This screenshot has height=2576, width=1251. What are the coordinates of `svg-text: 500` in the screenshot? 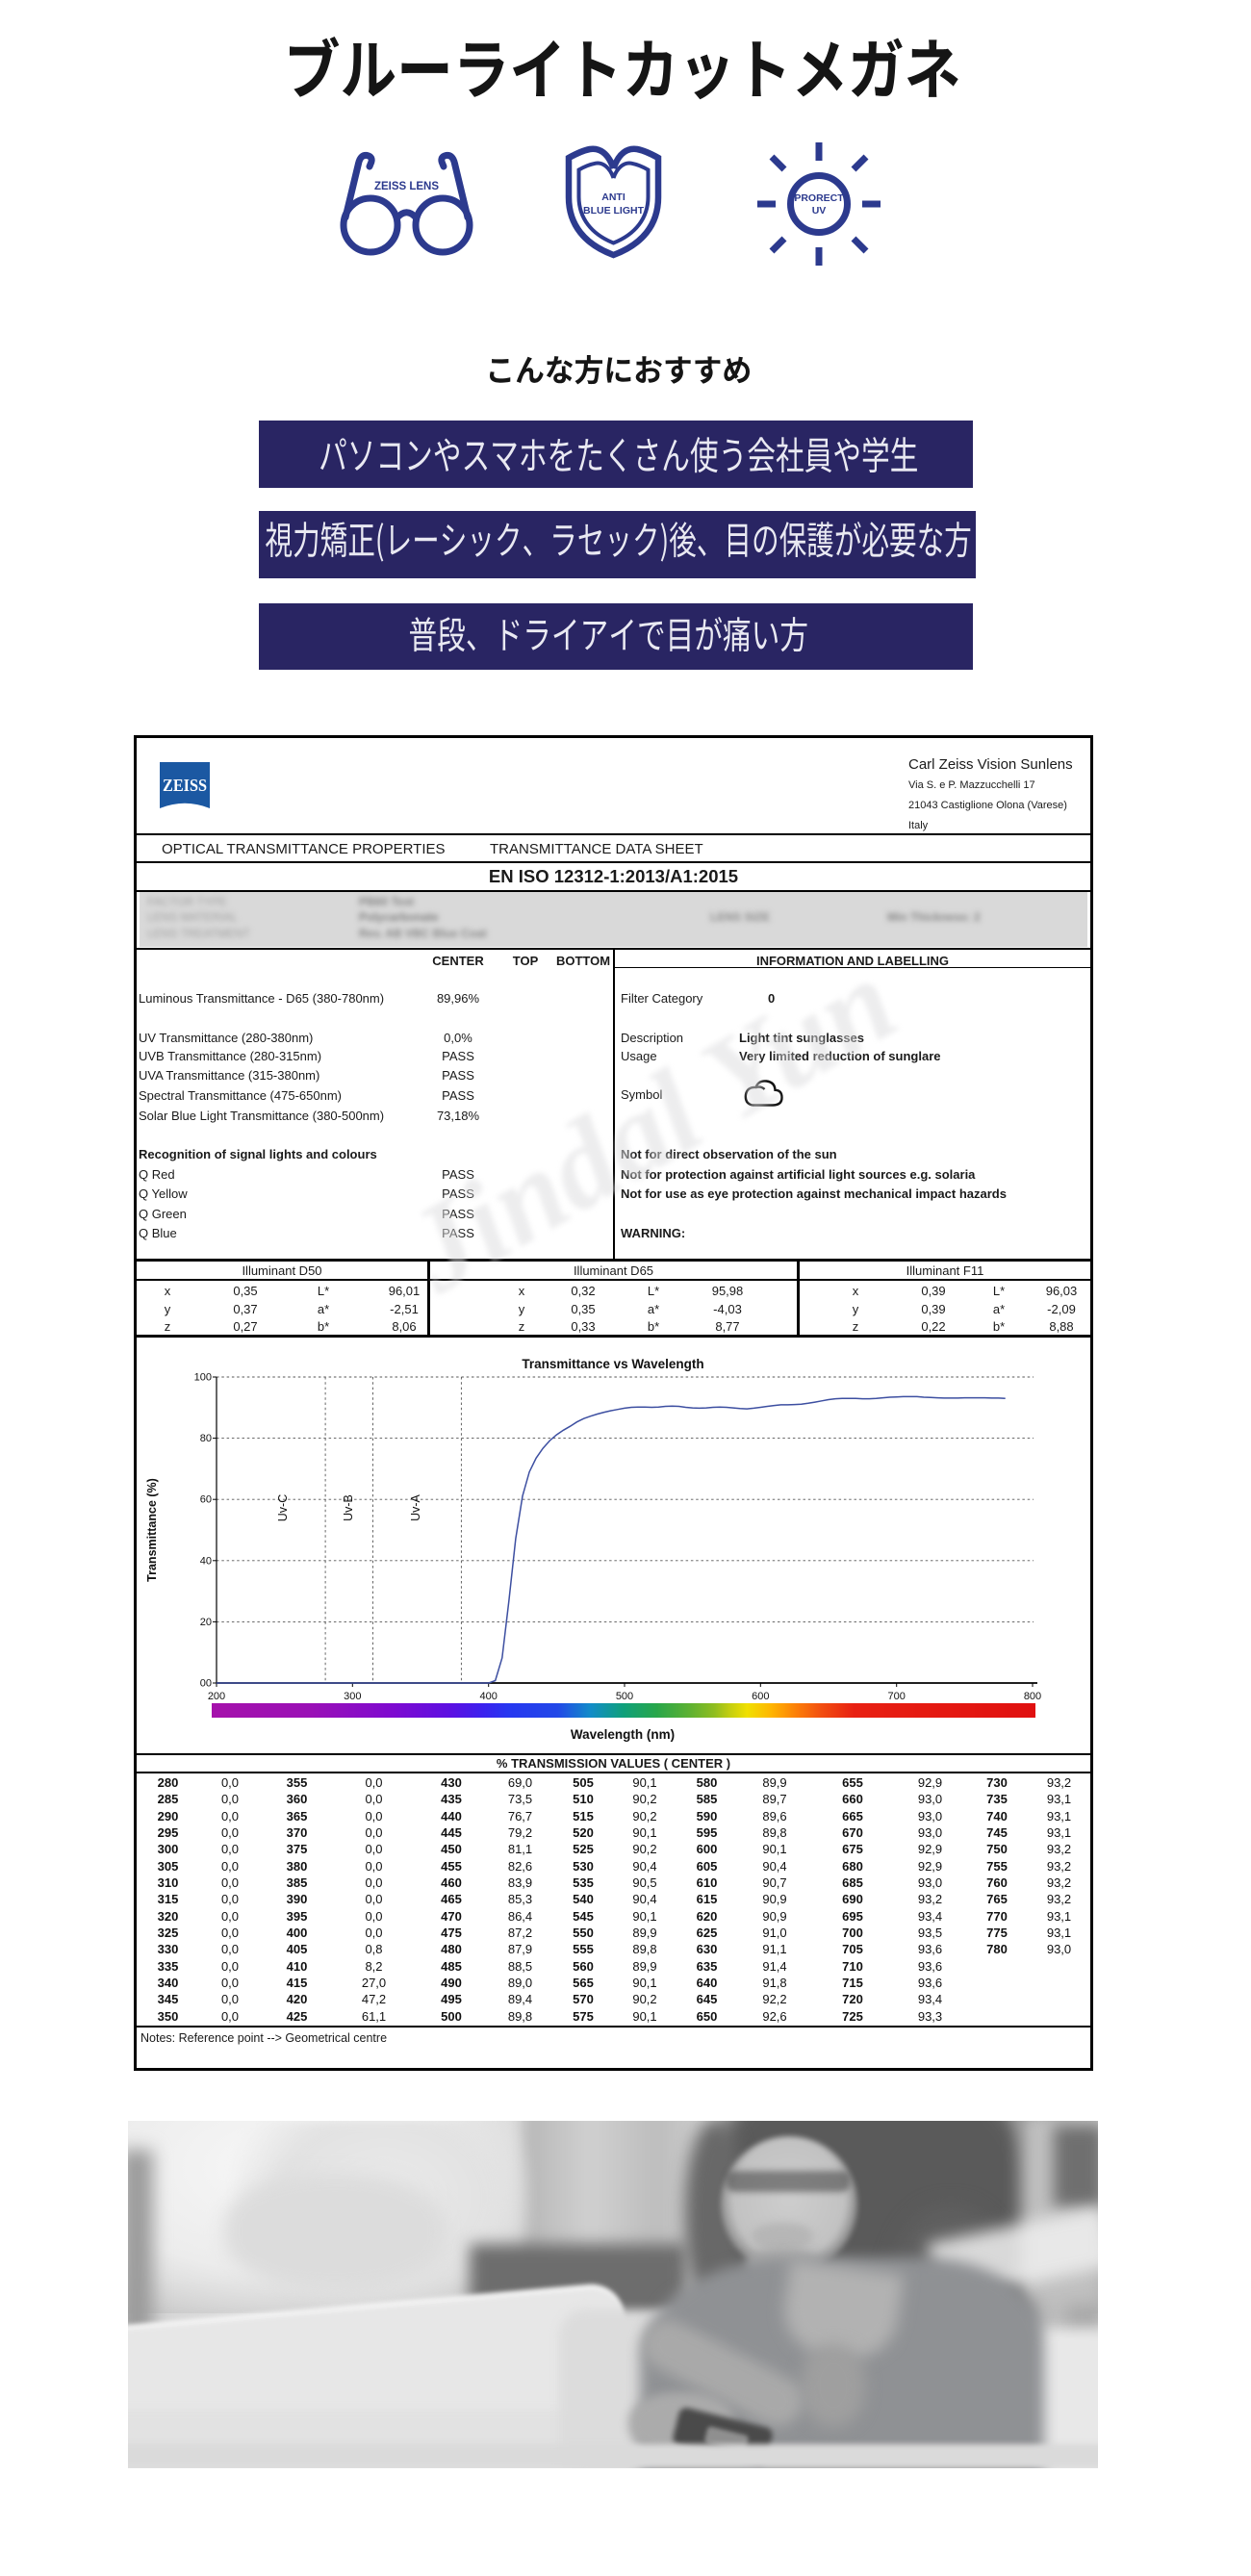 It's located at (624, 1696).